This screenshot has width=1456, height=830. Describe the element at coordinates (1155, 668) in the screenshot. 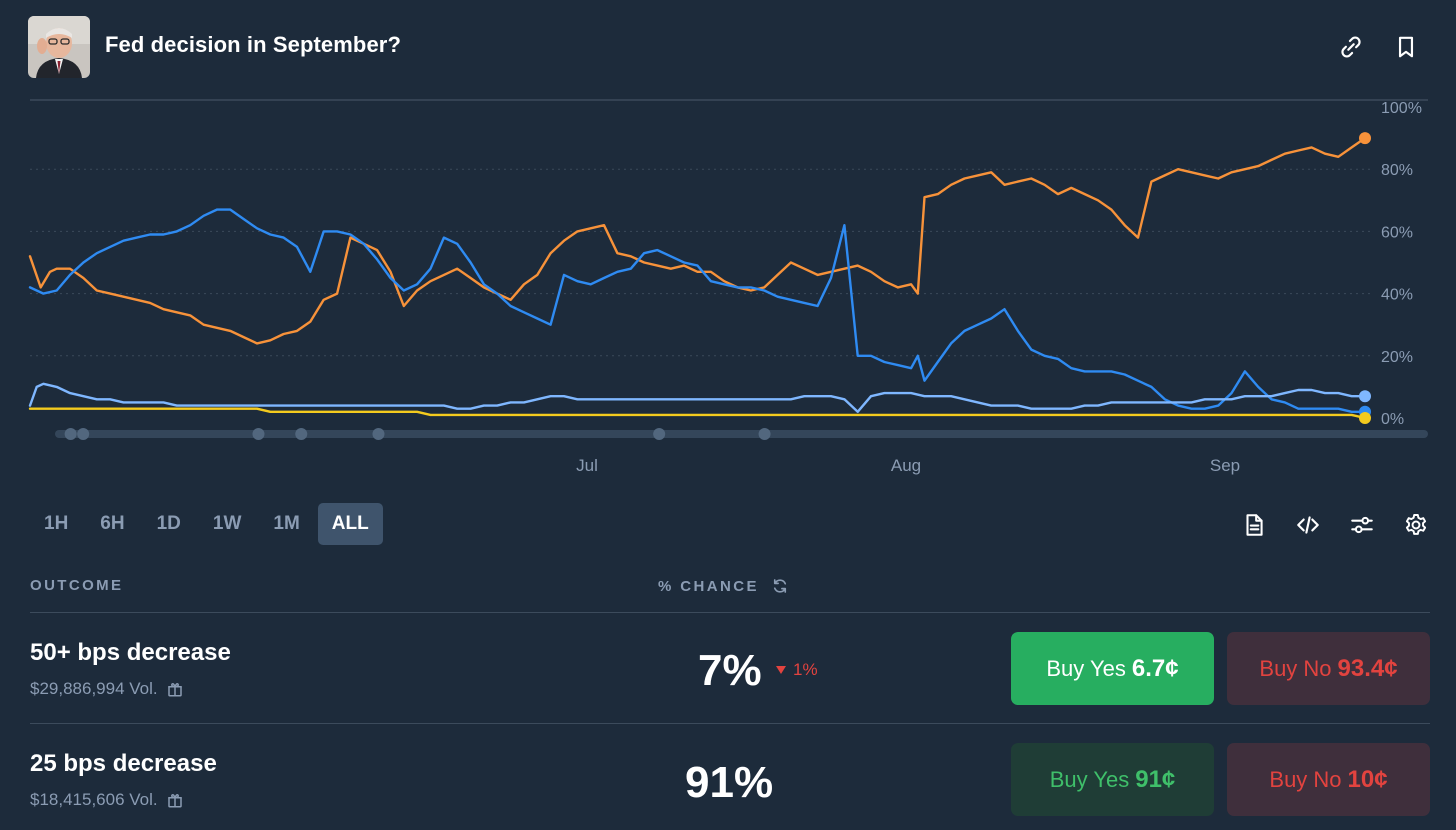

I see `buy-yes-price: 6.7¢` at that location.